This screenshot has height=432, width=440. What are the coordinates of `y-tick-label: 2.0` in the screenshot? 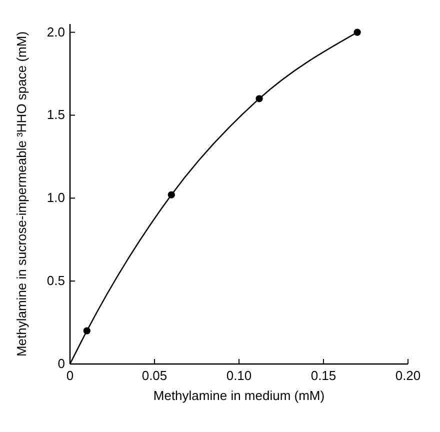 It's located at (55, 32).